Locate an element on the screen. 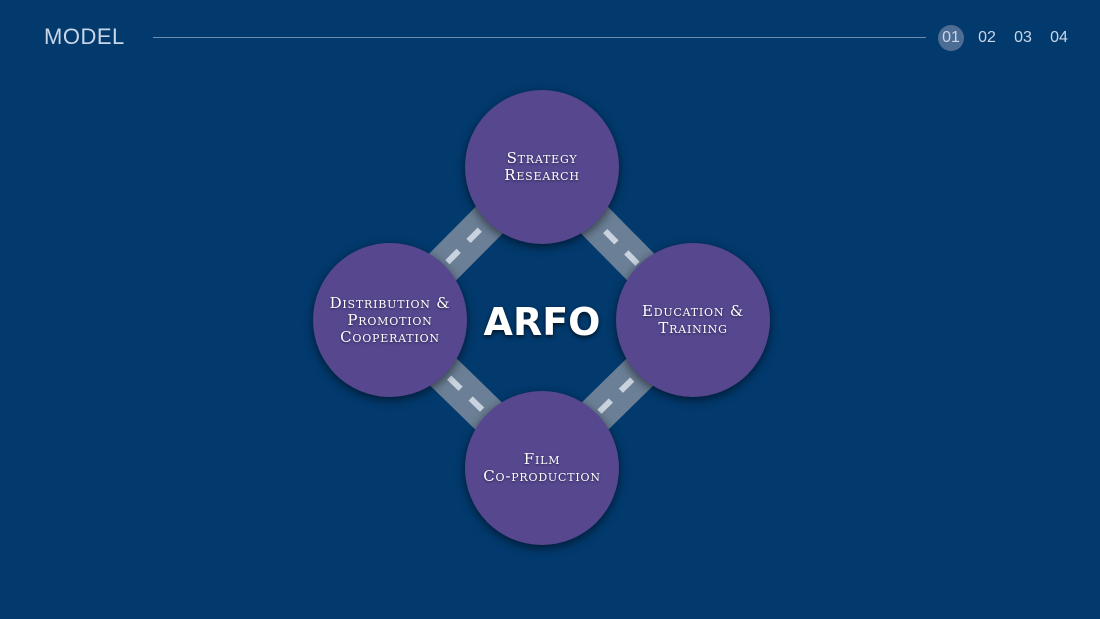 Image resolution: width=1100 pixels, height=619 pixels. page-button-01: 01 is located at coordinates (951, 38).